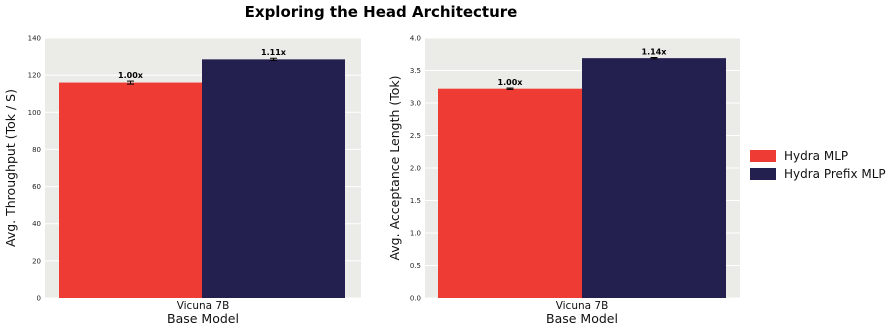  What do you see at coordinates (415, 39) in the screenshot?
I see `chart-2-y-tick-label: 4.0` at bounding box center [415, 39].